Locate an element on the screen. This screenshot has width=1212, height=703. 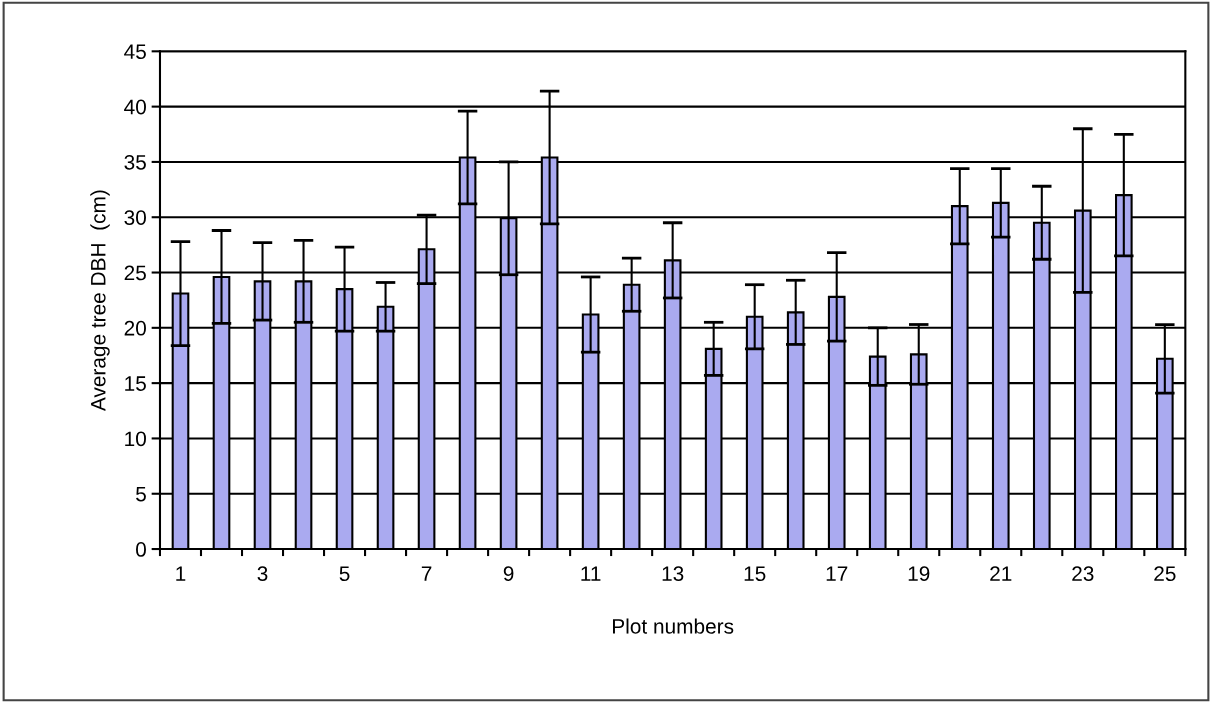
x-tick-label: 13 is located at coordinates (673, 574).